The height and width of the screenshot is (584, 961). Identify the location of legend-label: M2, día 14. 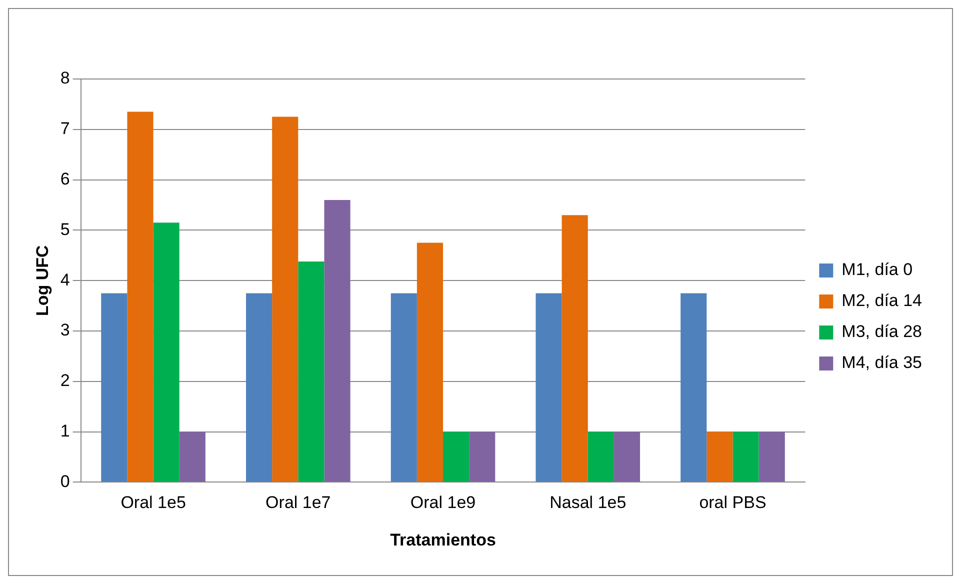
(882, 300).